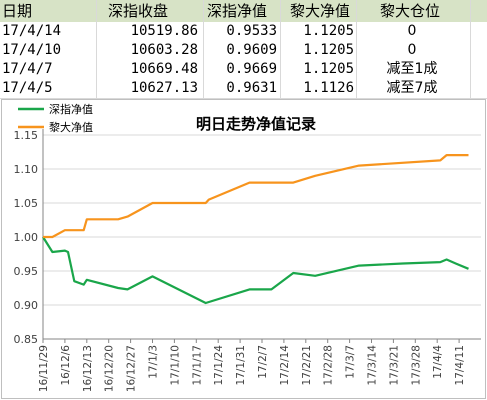  Describe the element at coordinates (110, 368) in the screenshot. I see `x-tick-label: 16/12/20` at that location.